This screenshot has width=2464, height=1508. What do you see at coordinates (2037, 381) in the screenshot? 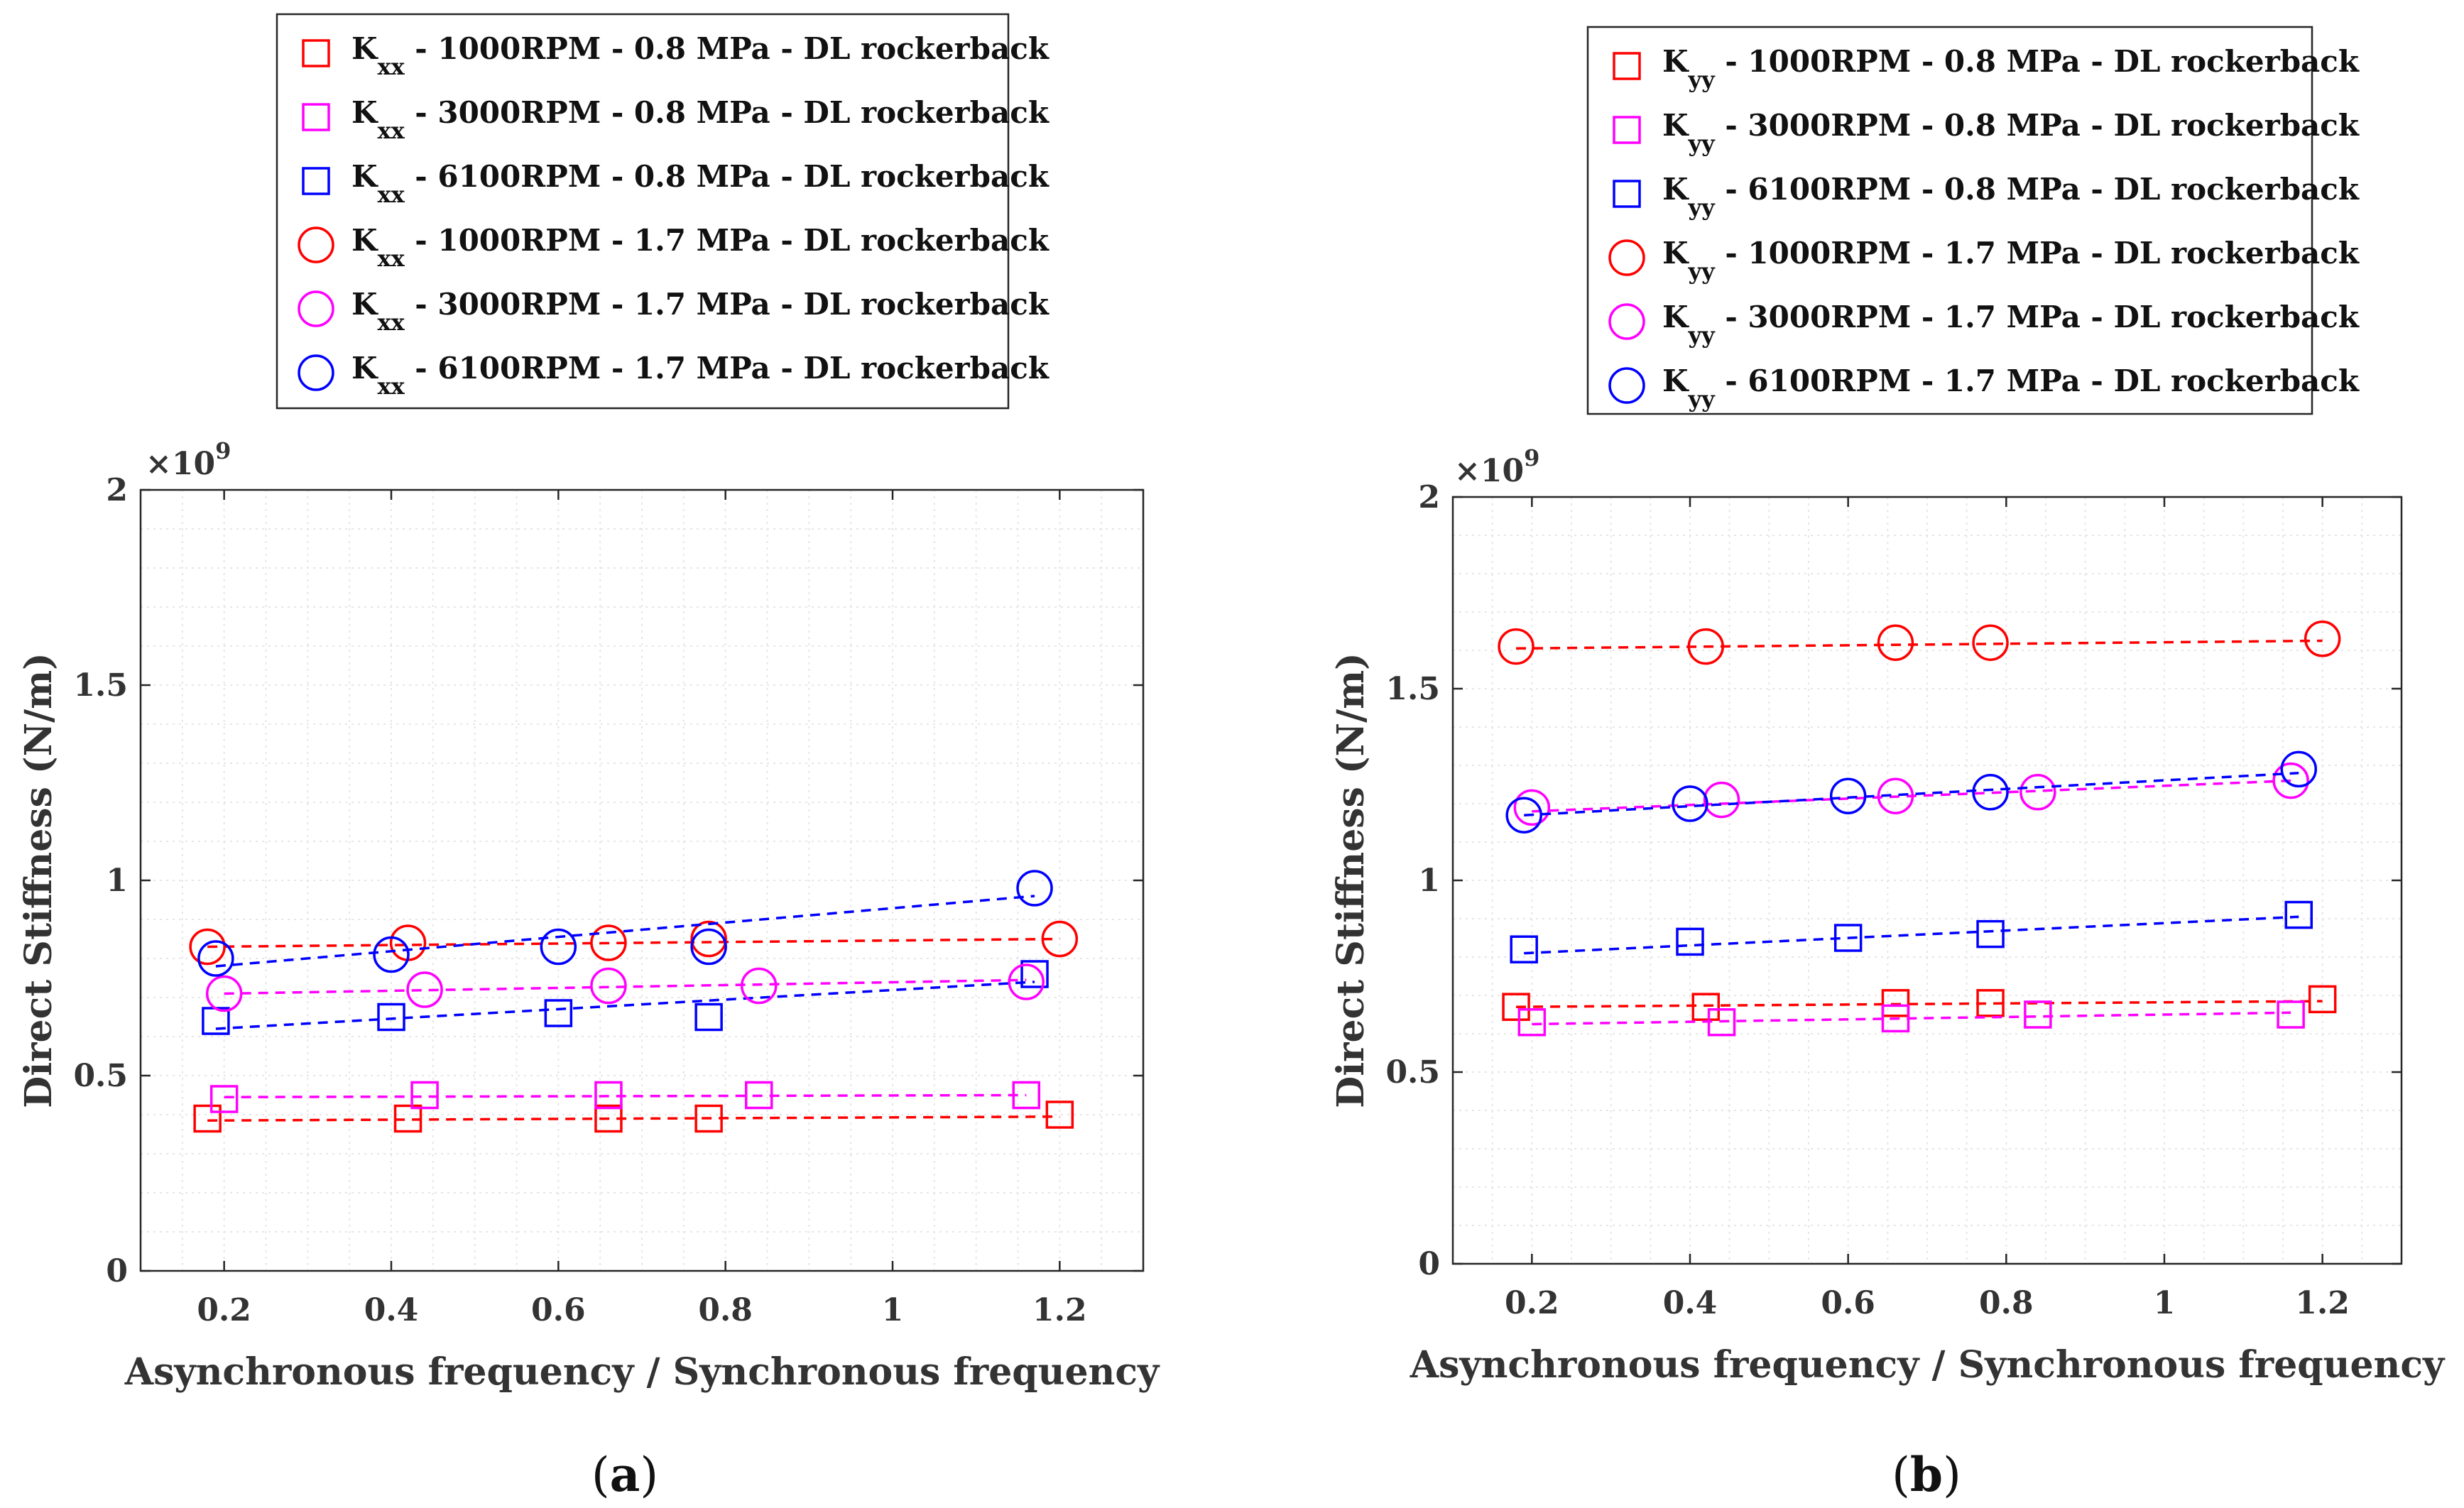
I see `legend-description: - 6100RPM - 1.7 MPa - DL rockerback` at bounding box center [2037, 381].